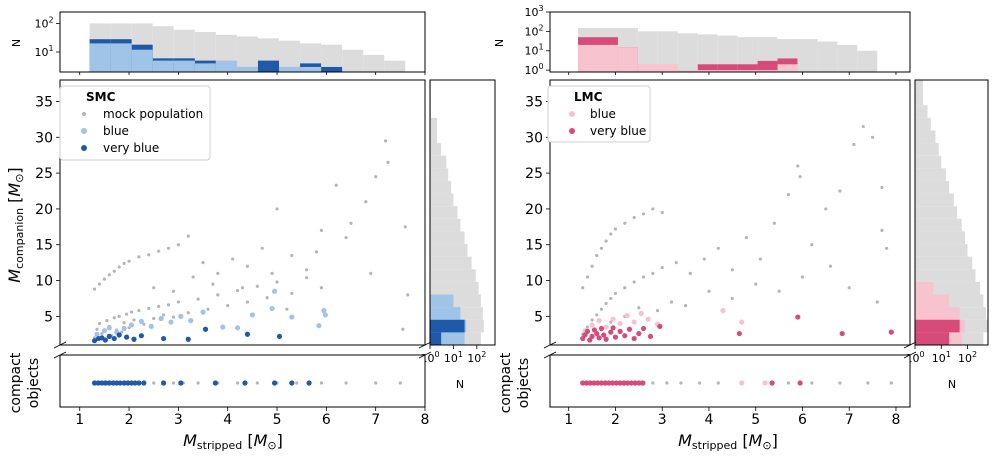 Image resolution: width=996 pixels, height=462 pixels. Describe the element at coordinates (932, 338) in the screenshot. I see `very-blue-side-bar` at that location.